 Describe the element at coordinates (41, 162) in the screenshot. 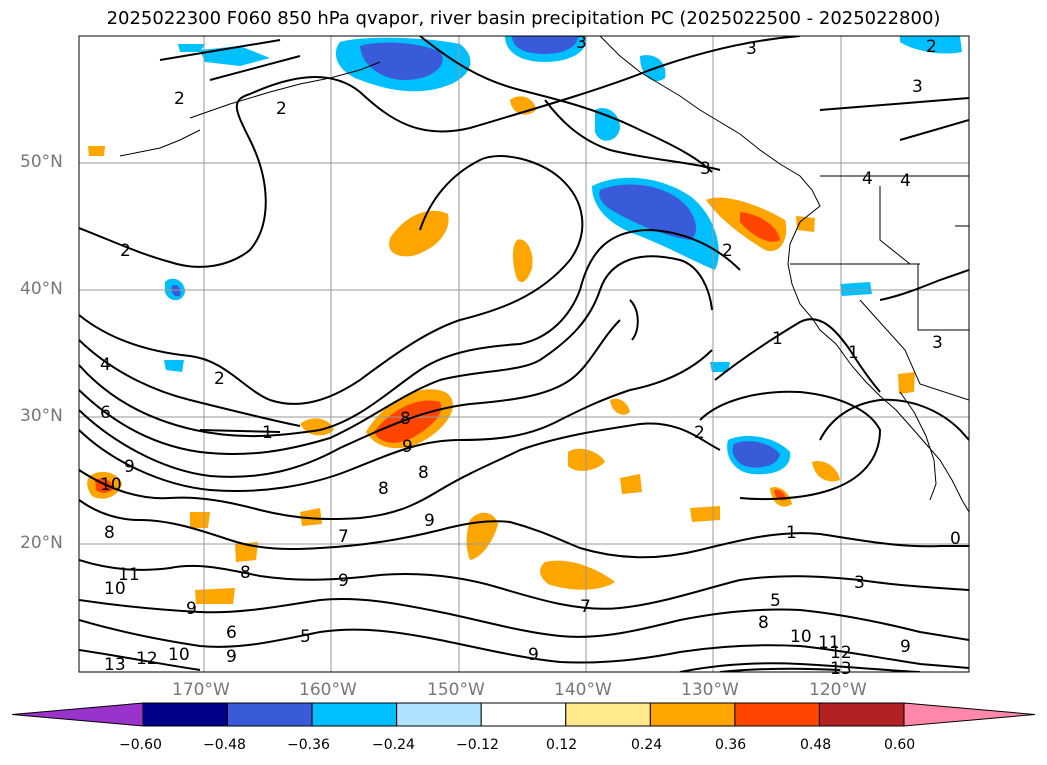

I see `lat-label: 50°N` at that location.